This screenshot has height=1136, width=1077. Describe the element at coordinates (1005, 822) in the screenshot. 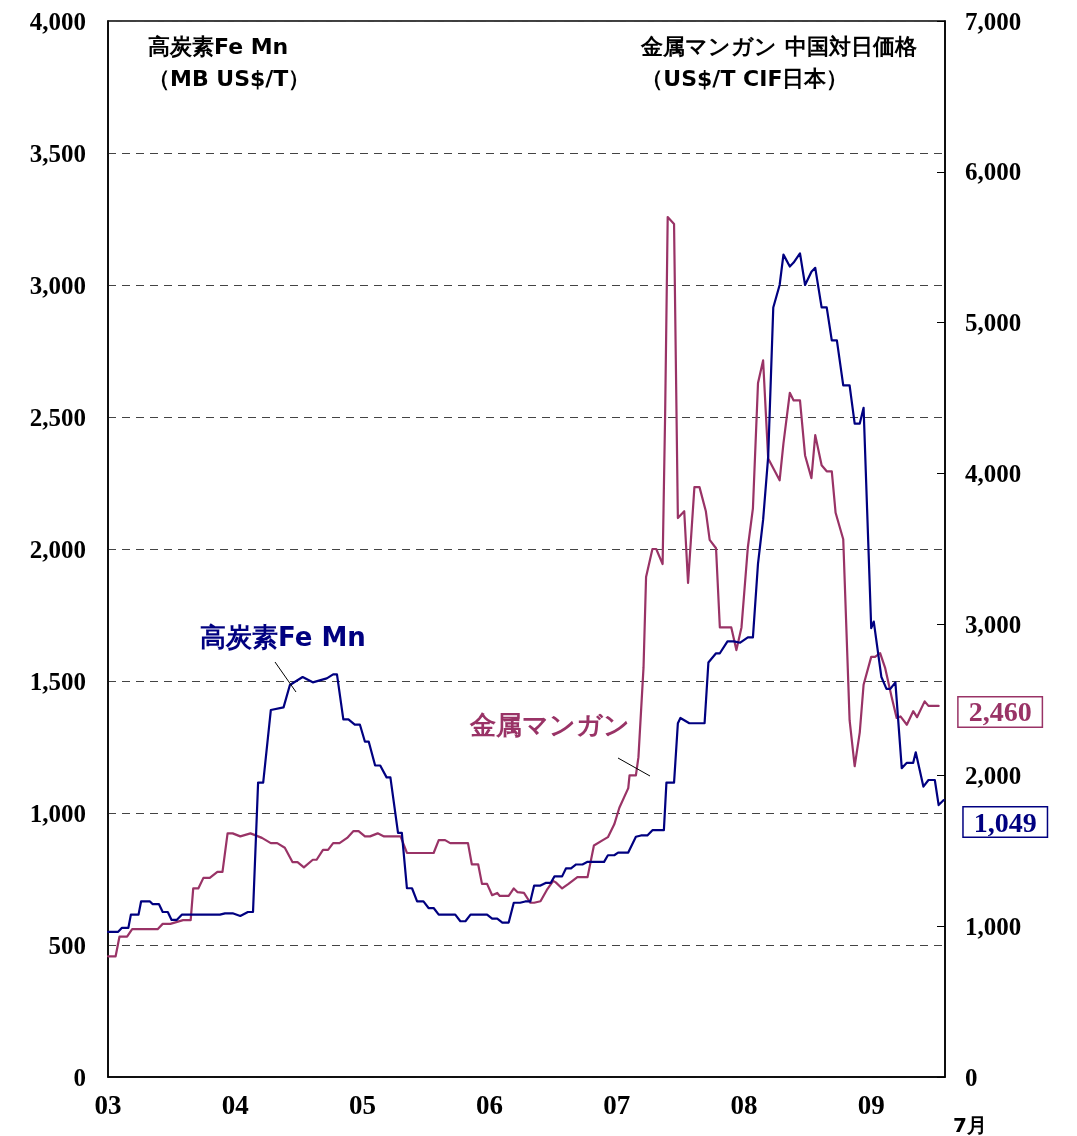

I see `data-label: 1,049` at that location.